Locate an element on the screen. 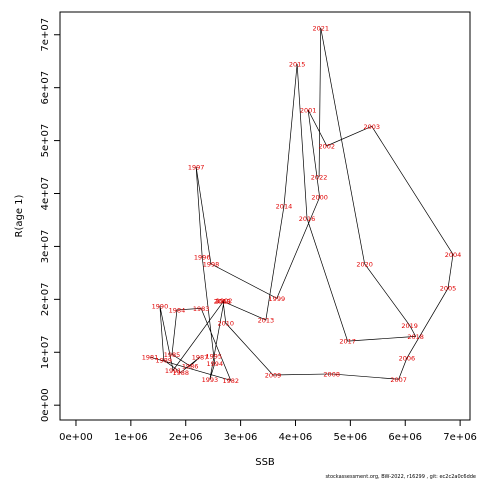 This screenshot has height=480, width=480. y-tick-label: 1e+07 is located at coordinates (45, 352).